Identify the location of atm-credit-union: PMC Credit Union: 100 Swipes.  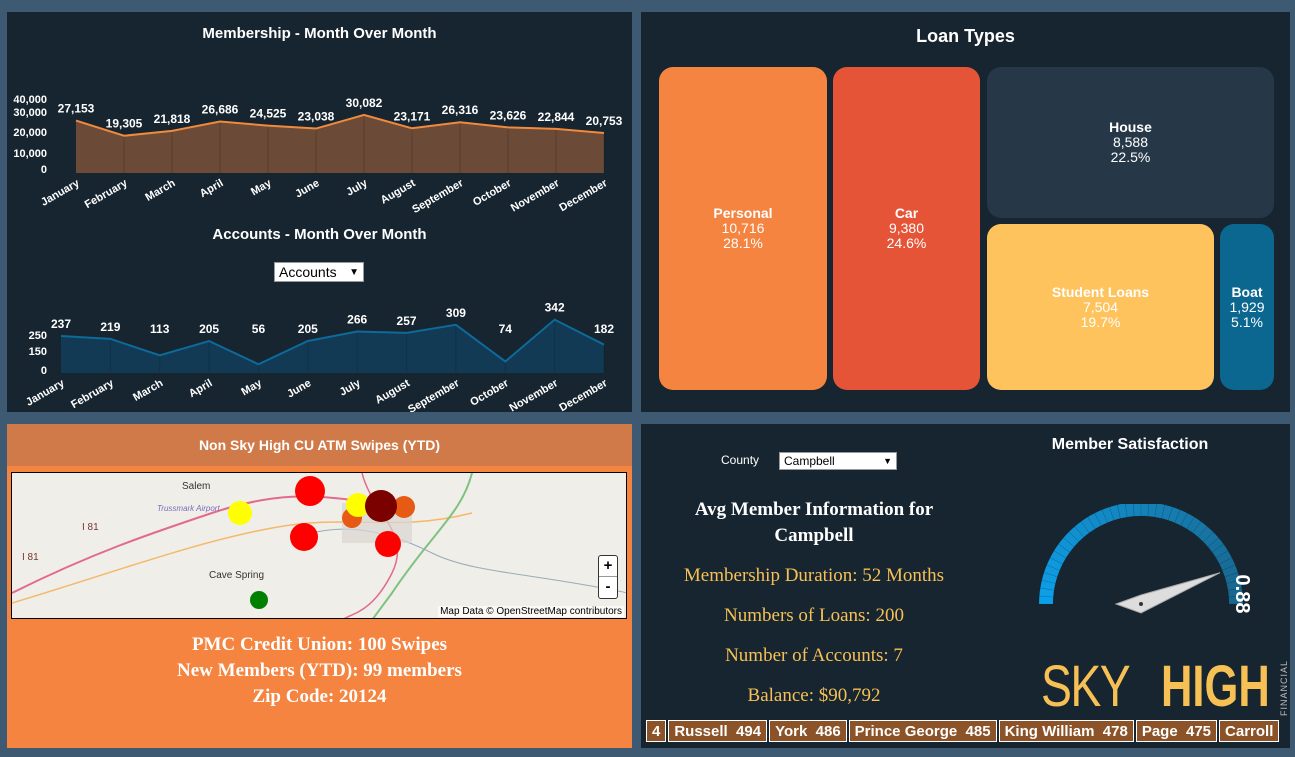
(319, 644).